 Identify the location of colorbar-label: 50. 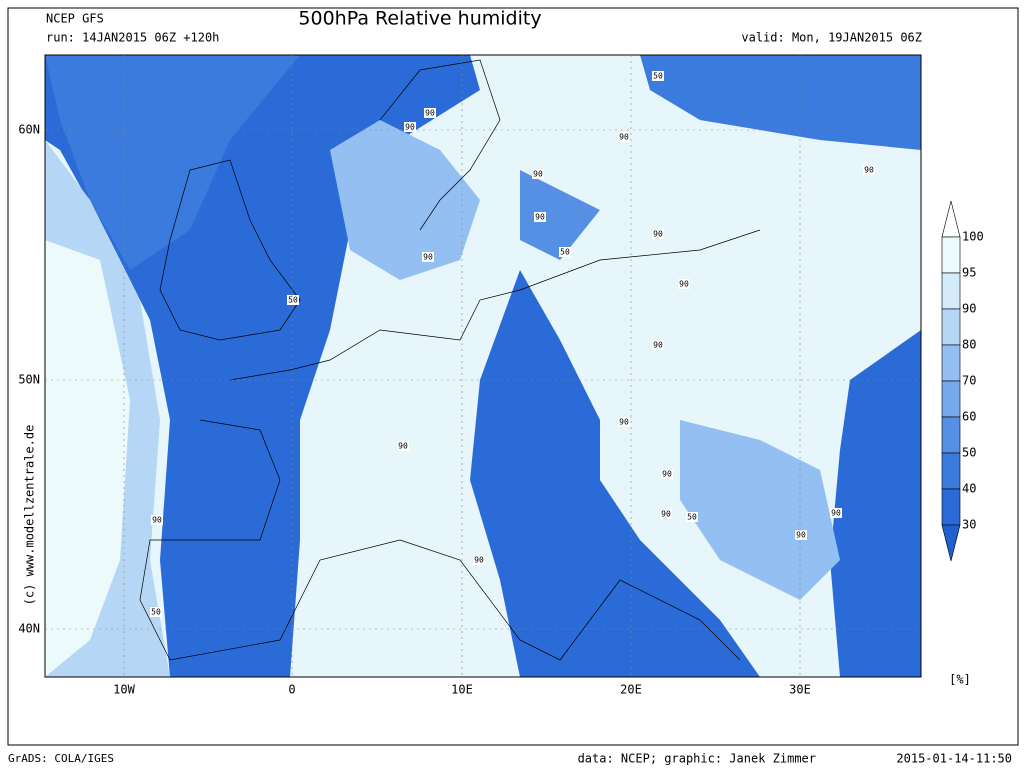
(969, 453).